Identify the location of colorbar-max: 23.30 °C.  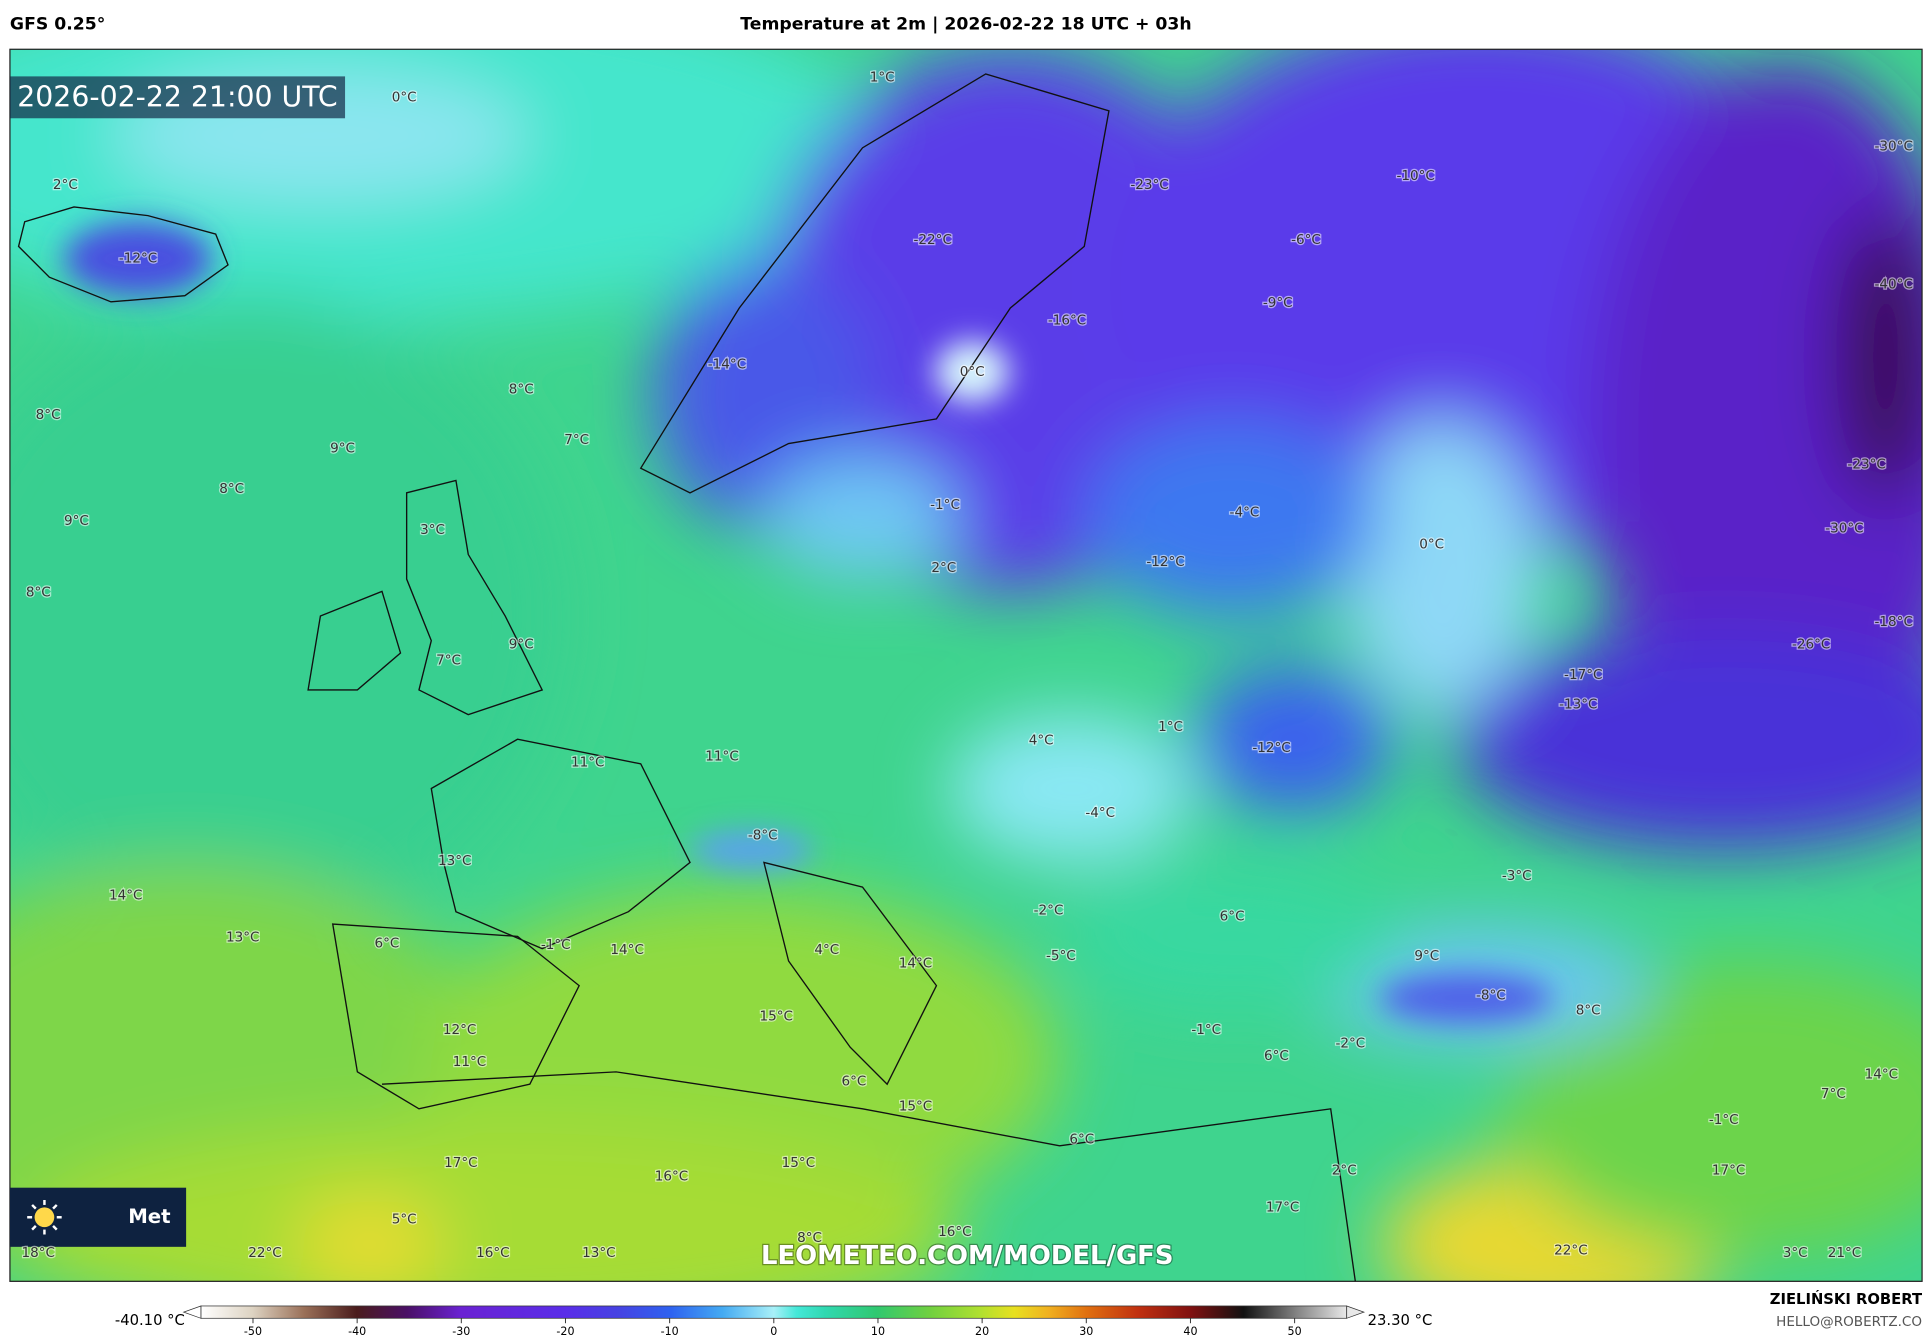
(1400, 1320).